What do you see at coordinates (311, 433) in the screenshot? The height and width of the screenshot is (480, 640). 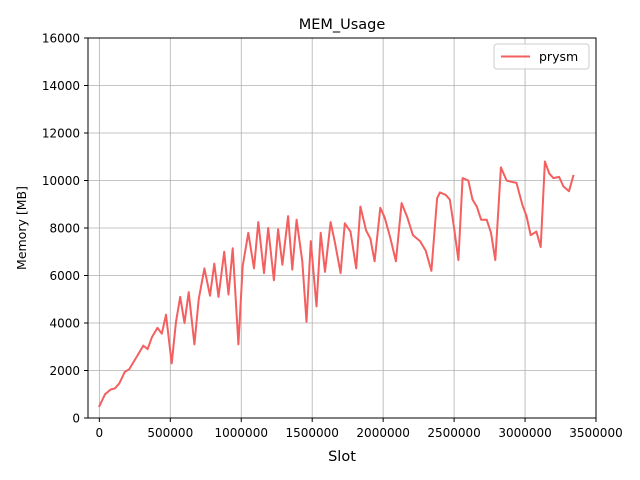 I see `x-tick-label: 1500000` at bounding box center [311, 433].